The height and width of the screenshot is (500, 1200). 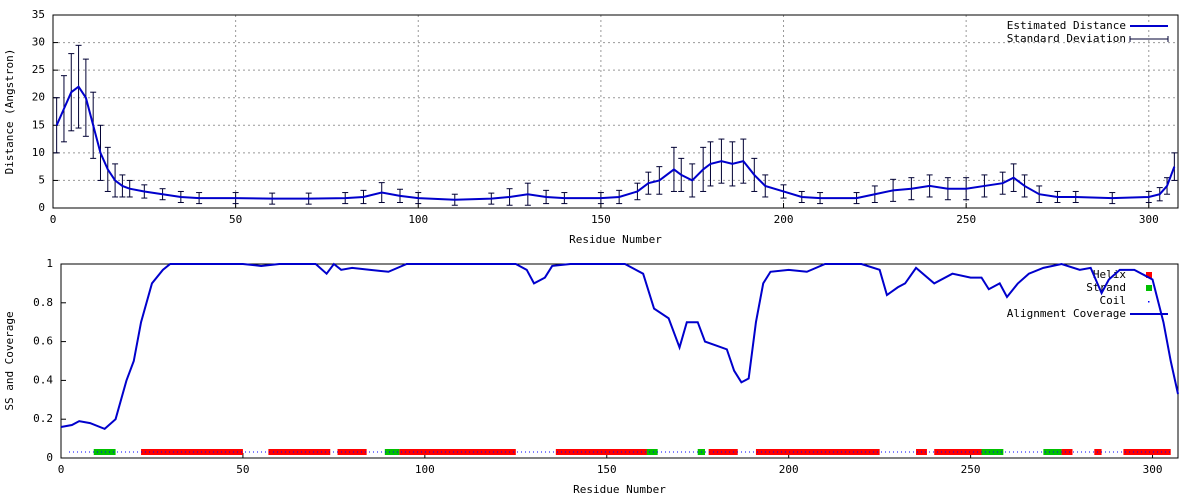 I want to click on y-tick-label: 15, so click(x=38, y=124).